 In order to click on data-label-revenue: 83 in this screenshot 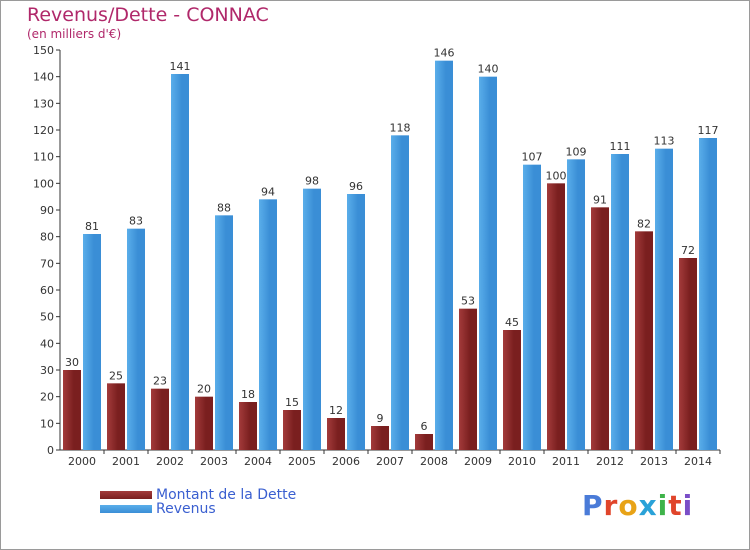, I will do `click(136, 221)`.